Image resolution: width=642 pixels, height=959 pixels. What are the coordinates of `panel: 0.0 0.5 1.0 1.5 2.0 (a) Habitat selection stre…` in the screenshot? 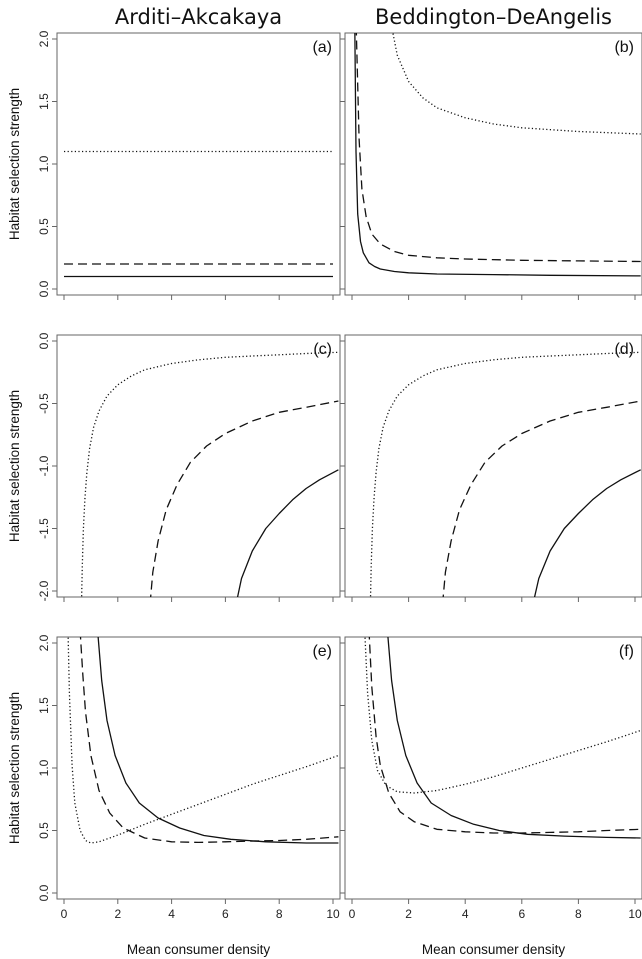 It's located at (174, 165).